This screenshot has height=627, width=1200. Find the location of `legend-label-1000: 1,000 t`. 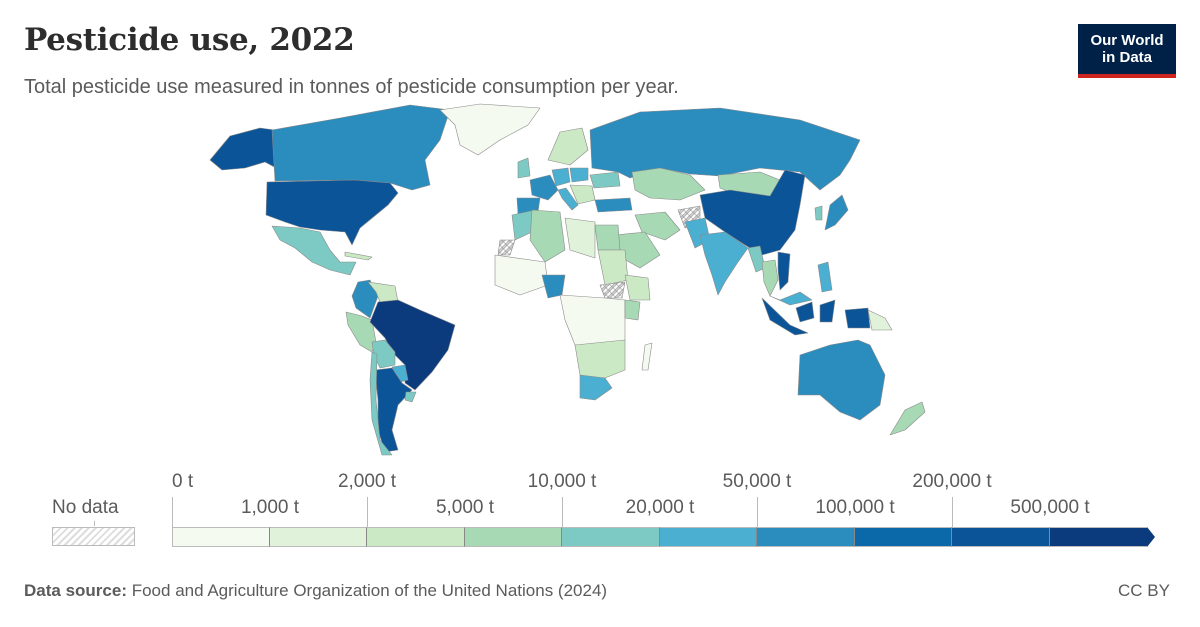

legend-label-1000: 1,000 t is located at coordinates (270, 507).